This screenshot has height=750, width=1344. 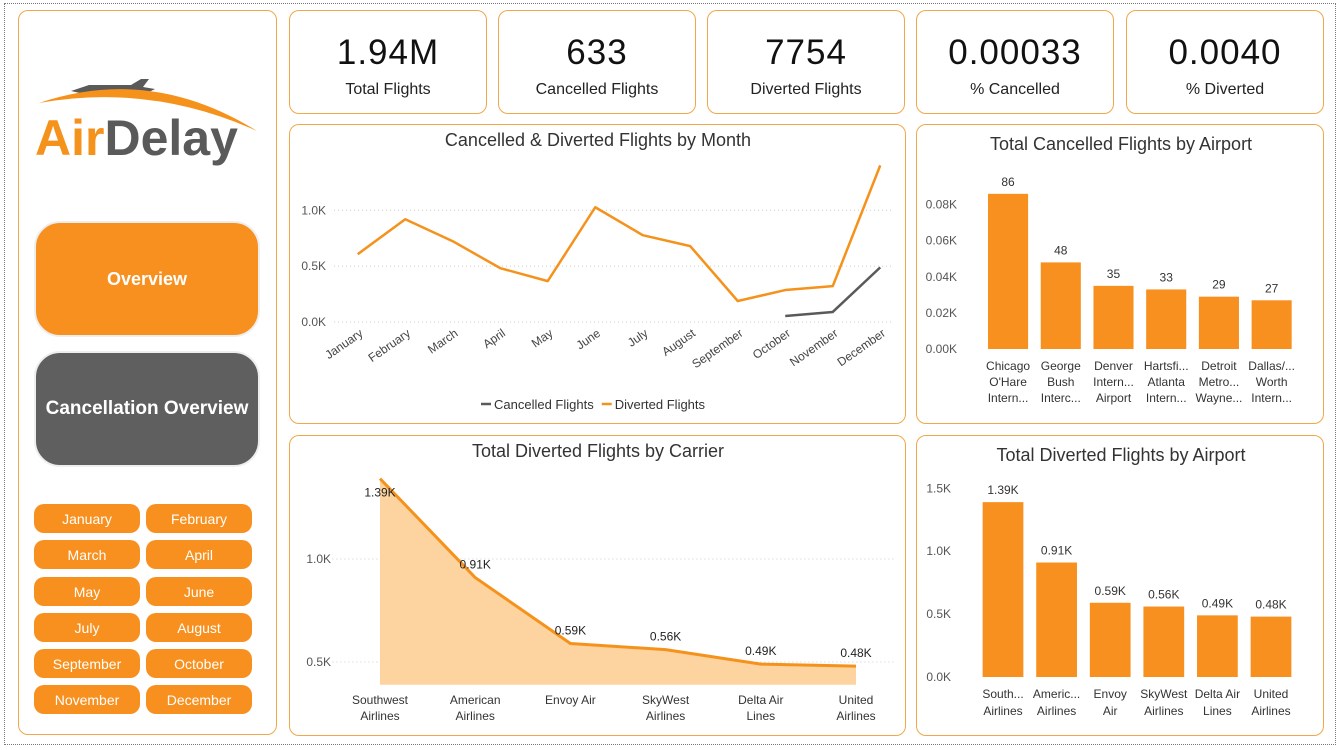 I want to click on x-tick-label: O'Hare, so click(x=1008, y=382).